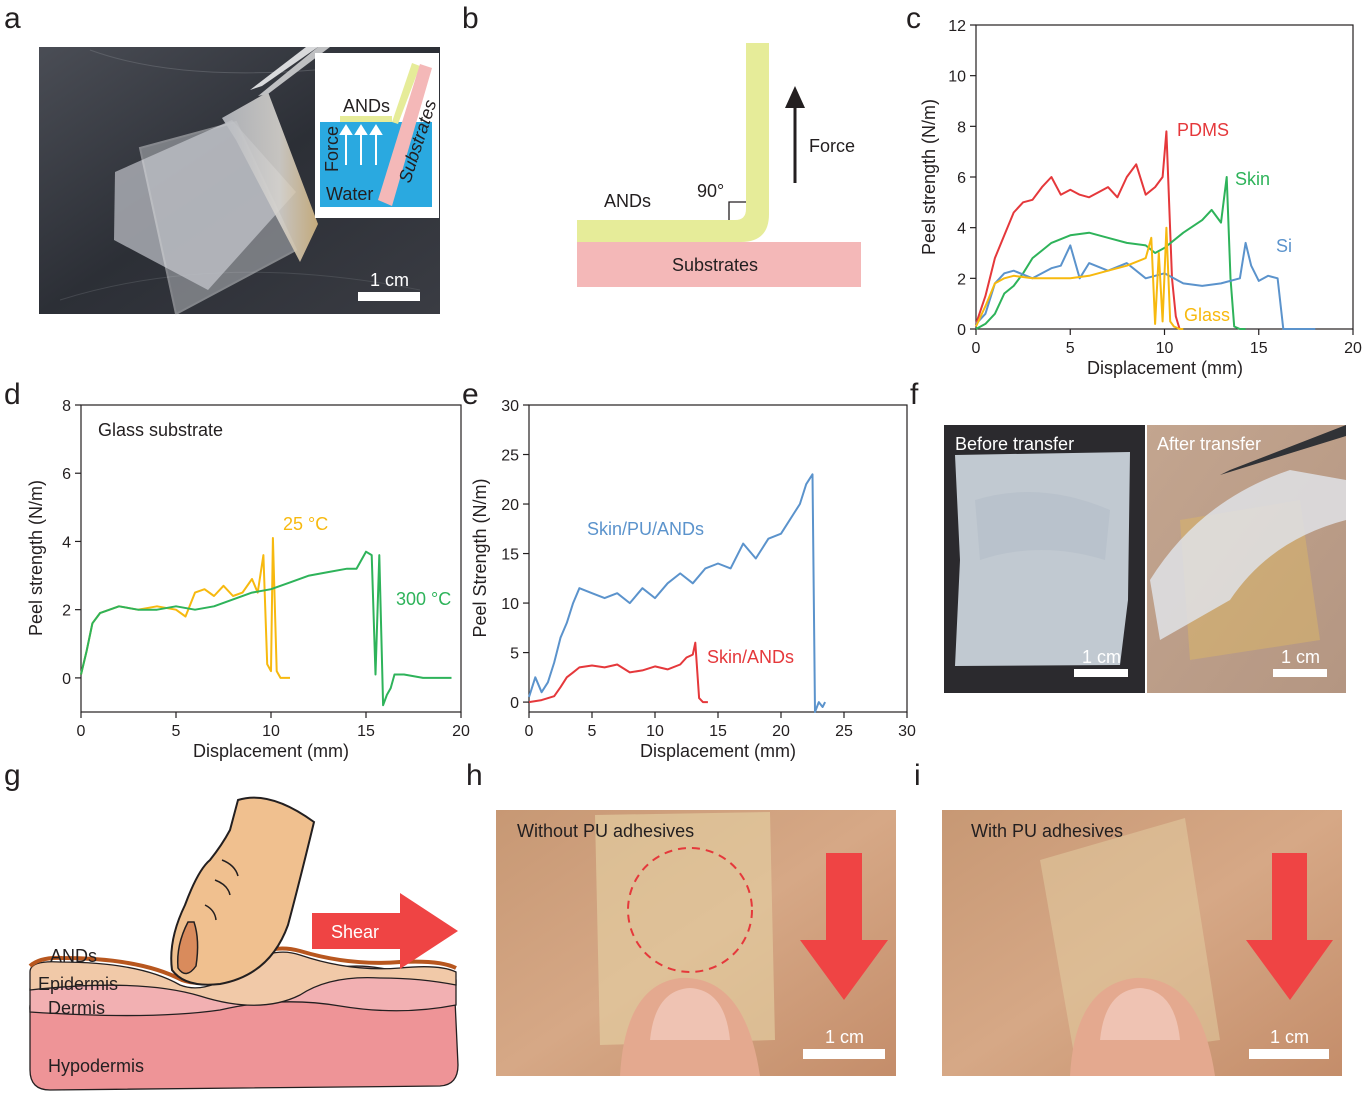 This screenshot has height=1093, width=1367. Describe the element at coordinates (366, 731) in the screenshot. I see `chart-d-xtick-label: 15` at that location.